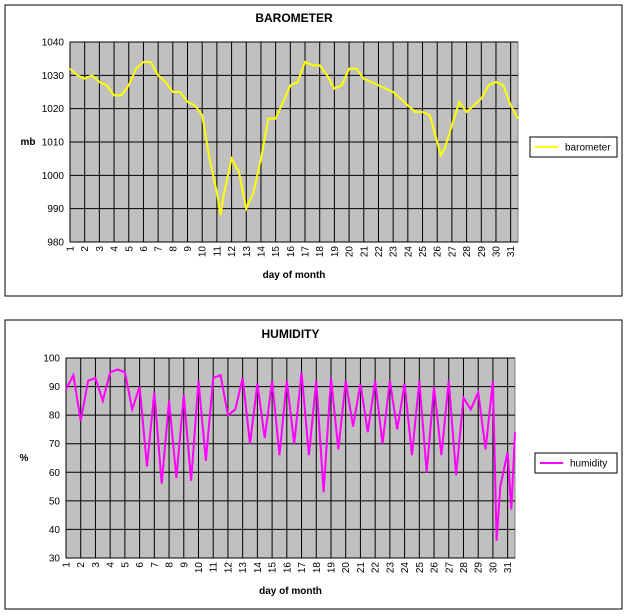  What do you see at coordinates (55, 473) in the screenshot?
I see `y-tick-label: 60` at bounding box center [55, 473].